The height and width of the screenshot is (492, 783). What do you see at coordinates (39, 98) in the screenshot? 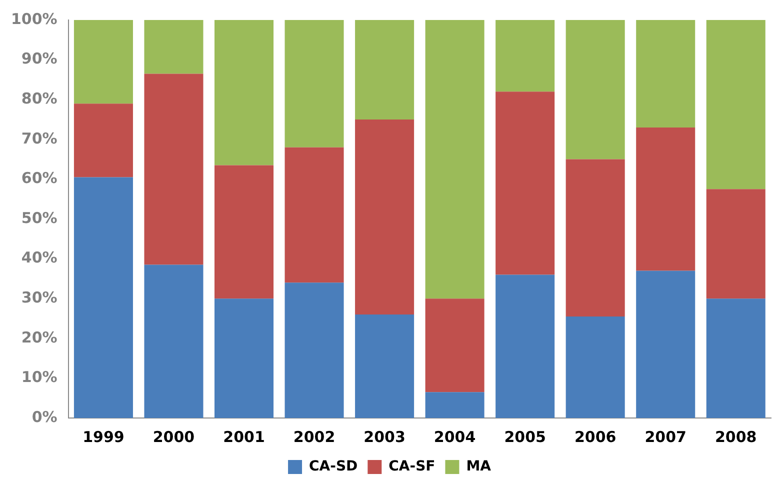
I see `y-tick-label: 80%` at bounding box center [39, 98].